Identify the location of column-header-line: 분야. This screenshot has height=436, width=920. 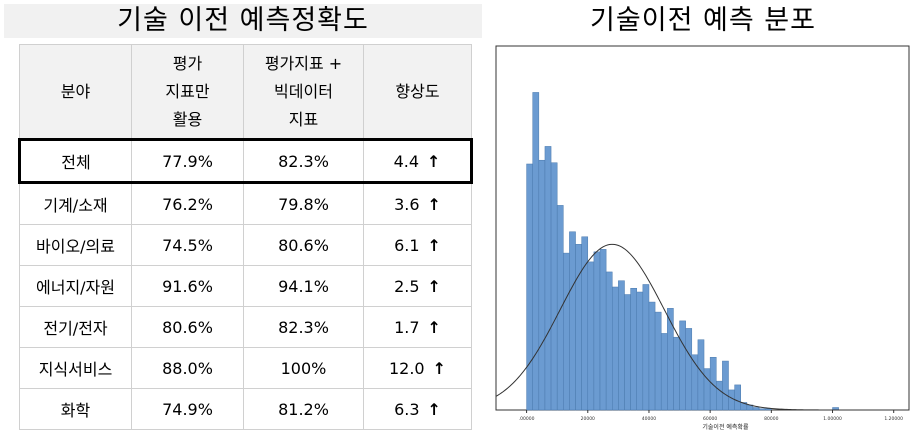
(75, 91).